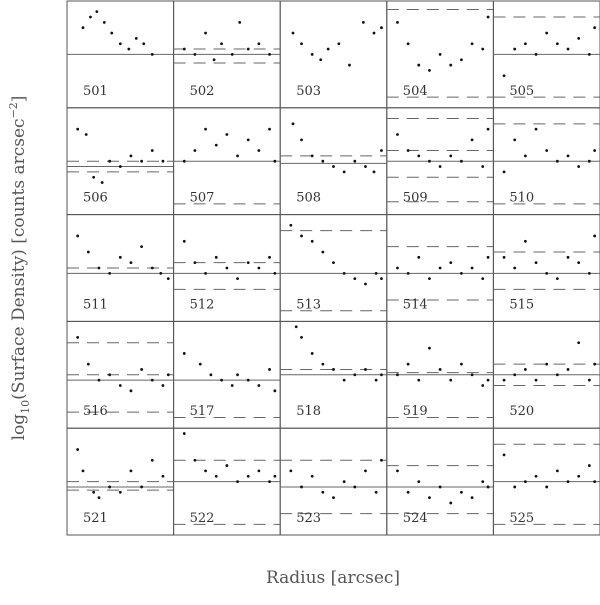  What do you see at coordinates (19, 99) in the screenshot?
I see `y-label-part: ]` at bounding box center [19, 99].